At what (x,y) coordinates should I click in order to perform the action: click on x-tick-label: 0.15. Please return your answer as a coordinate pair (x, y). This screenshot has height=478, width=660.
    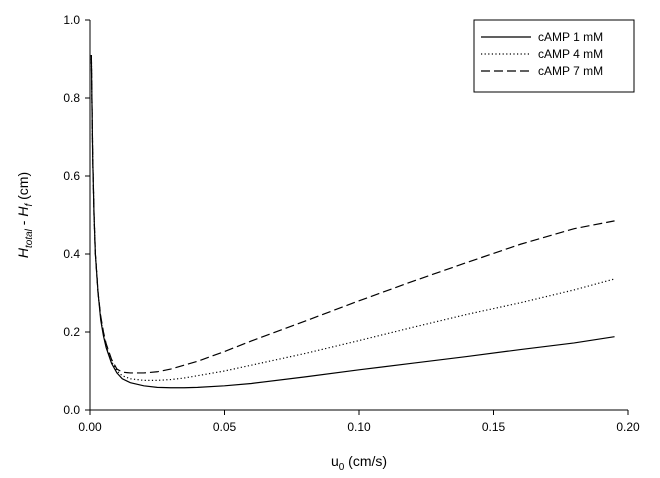
    Looking at the image, I should click on (494, 427).